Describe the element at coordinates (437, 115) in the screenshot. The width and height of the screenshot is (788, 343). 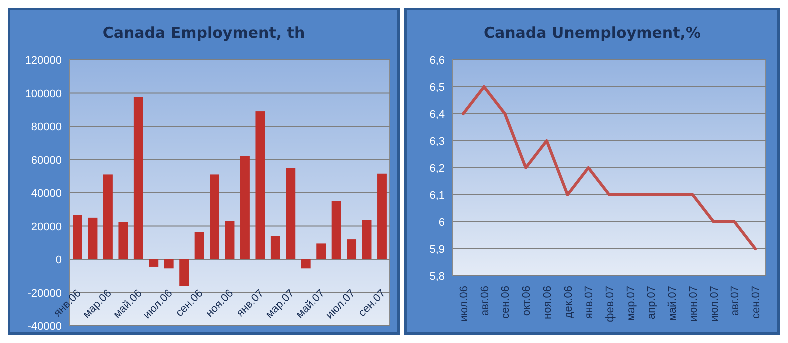
I see `y-tick-label: 6,4` at that location.